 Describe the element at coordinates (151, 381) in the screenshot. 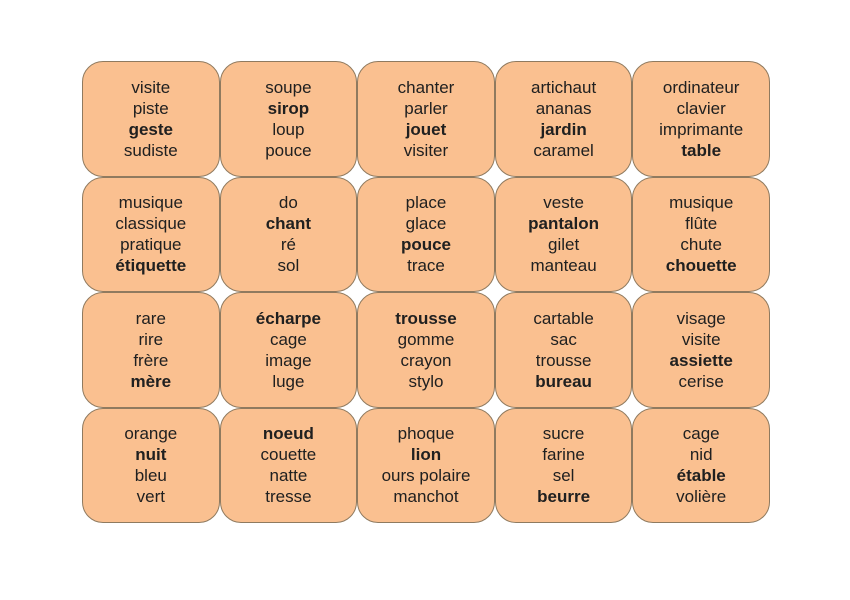

I see `card-word-bold: mère` at that location.